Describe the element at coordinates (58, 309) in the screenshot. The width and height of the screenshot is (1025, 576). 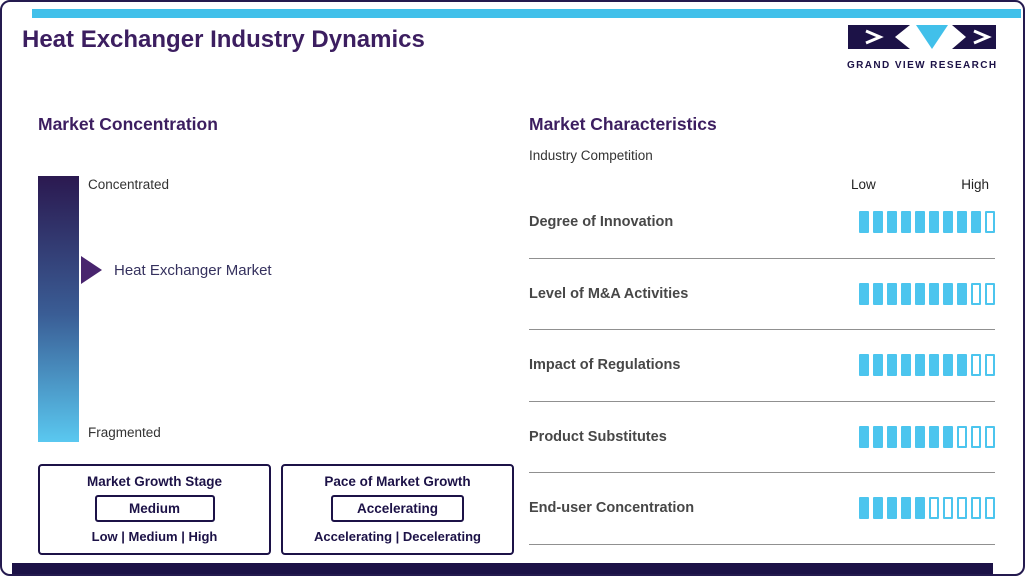
I see `concentration-gradient-bar` at that location.